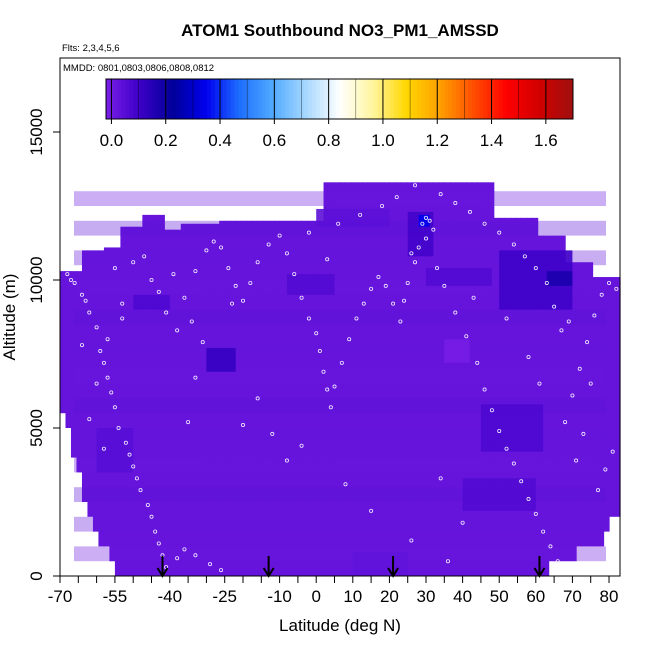 The image size is (650, 650). What do you see at coordinates (424, 220) in the screenshot?
I see `heatmap-patch` at bounding box center [424, 220].